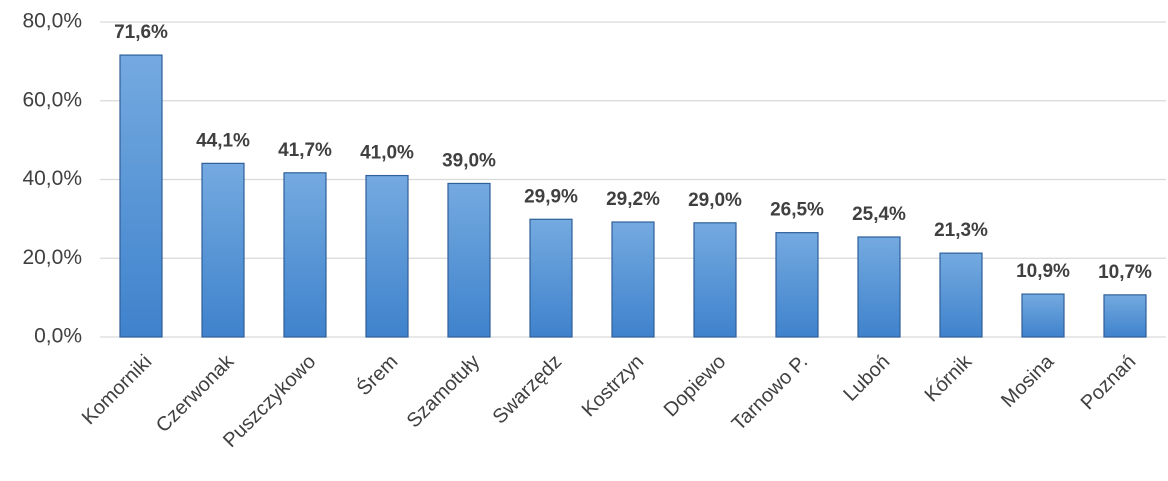 This screenshot has width=1168, height=481. I want to click on x-tick-label: Śrem, so click(377, 374).